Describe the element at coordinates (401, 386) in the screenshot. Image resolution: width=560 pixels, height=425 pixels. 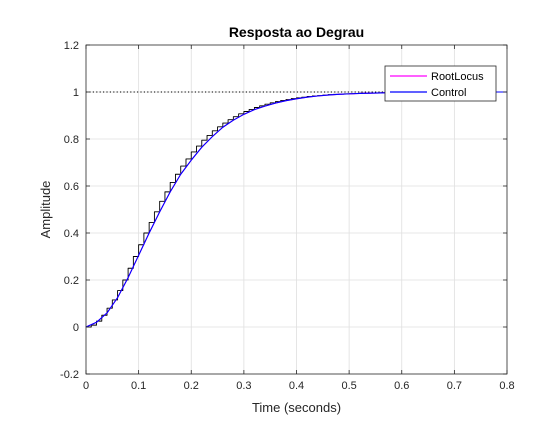
I see `x-tick-label: 0.6` at that location.